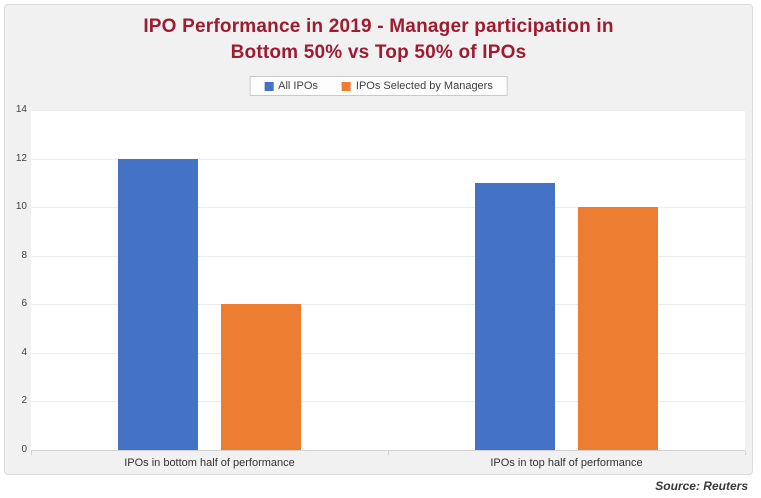 This screenshot has width=761, height=498. I want to click on x-category-label: IPOs in top half of performance, so click(566, 463).